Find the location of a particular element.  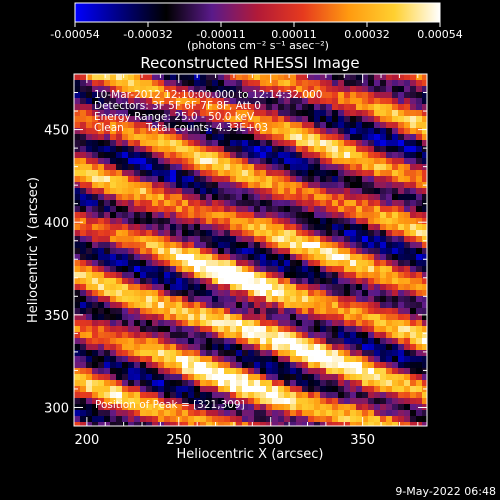

colorbar-tick-label: 0.00054 is located at coordinates (440, 34).